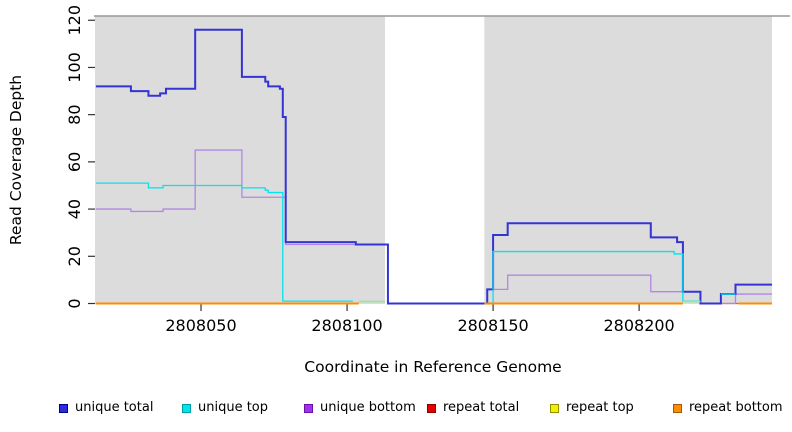 This screenshot has width=792, height=432. Describe the element at coordinates (63, 408) in the screenshot. I see `legend-swatch-unique-total` at that location.